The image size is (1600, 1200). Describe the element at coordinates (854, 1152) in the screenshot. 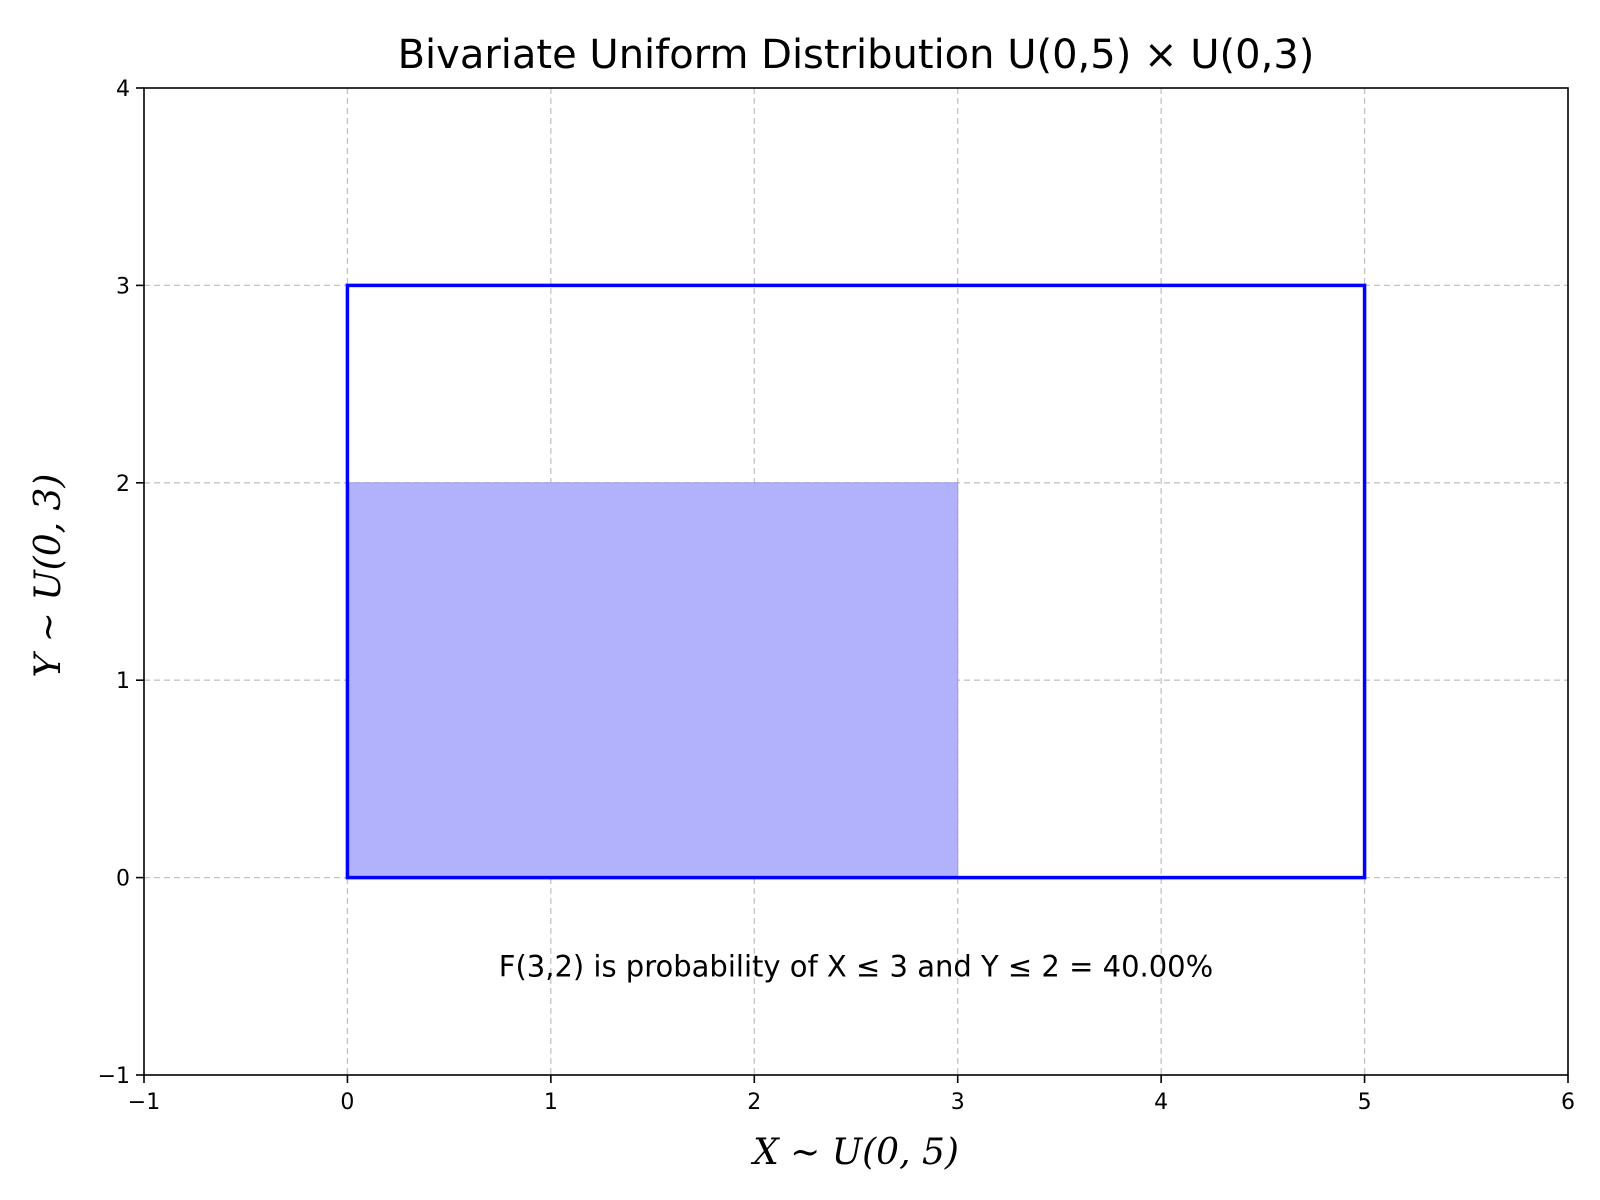

I see `x-axis-label: X ~ U(0, 5)` at that location.